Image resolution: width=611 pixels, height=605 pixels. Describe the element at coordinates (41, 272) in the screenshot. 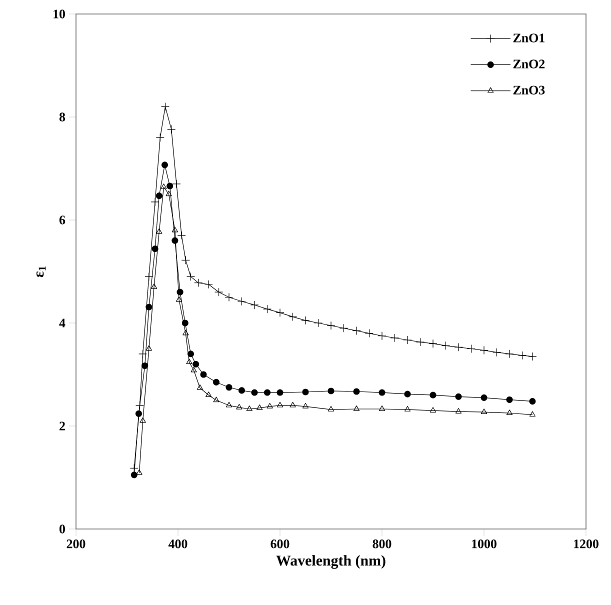

I see `y-axis-title: ε$_{1}$` at that location.